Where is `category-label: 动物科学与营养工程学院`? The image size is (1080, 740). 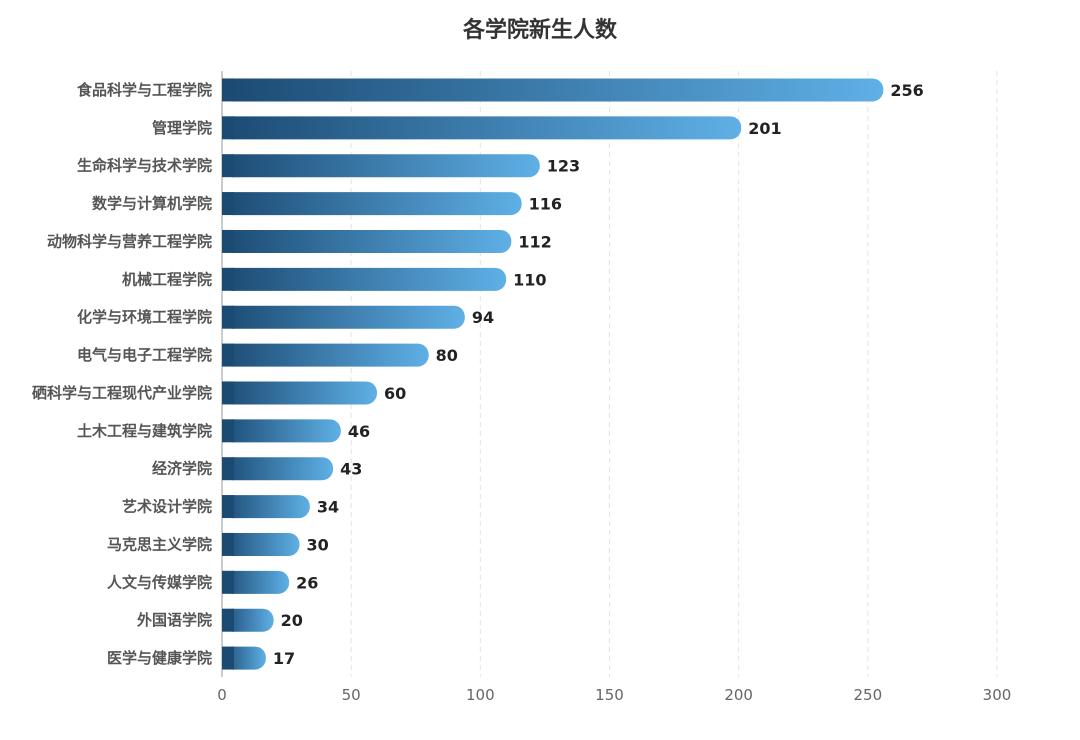 category-label: 动物科学与营养工程学院 is located at coordinates (129, 241).